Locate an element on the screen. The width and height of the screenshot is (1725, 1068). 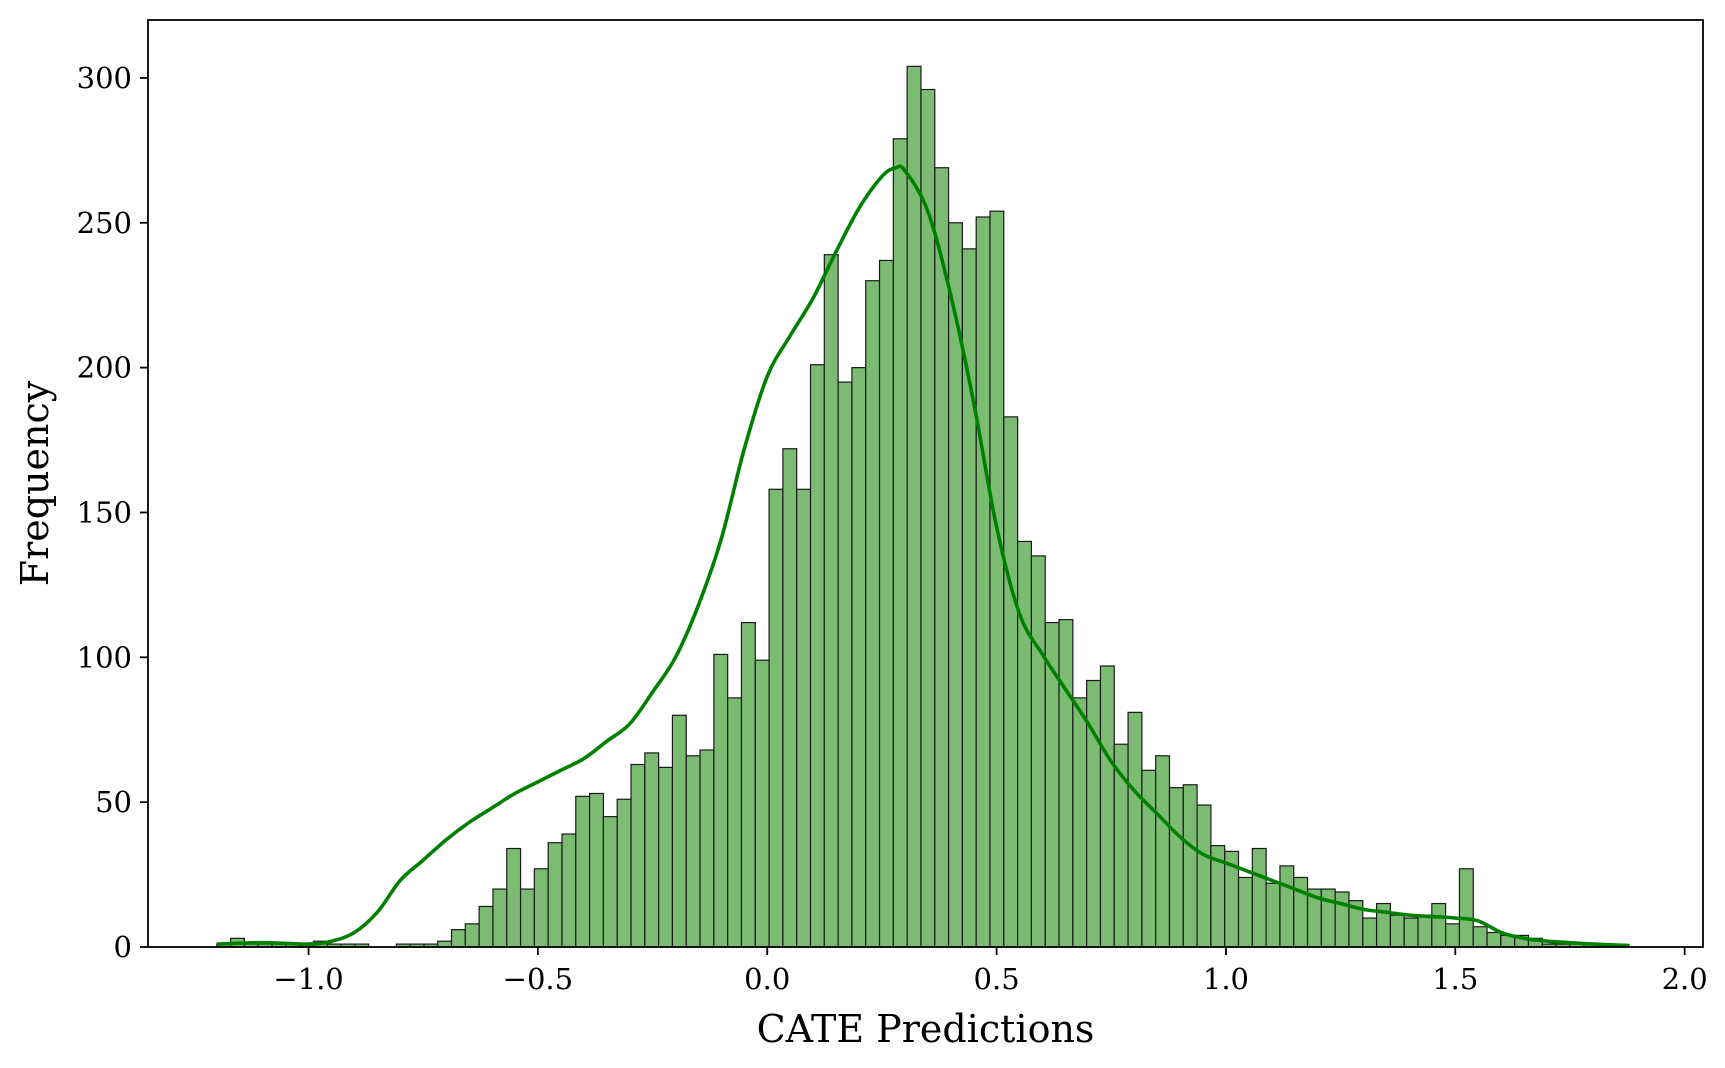
y-tick-label: 0 is located at coordinates (123, 947).